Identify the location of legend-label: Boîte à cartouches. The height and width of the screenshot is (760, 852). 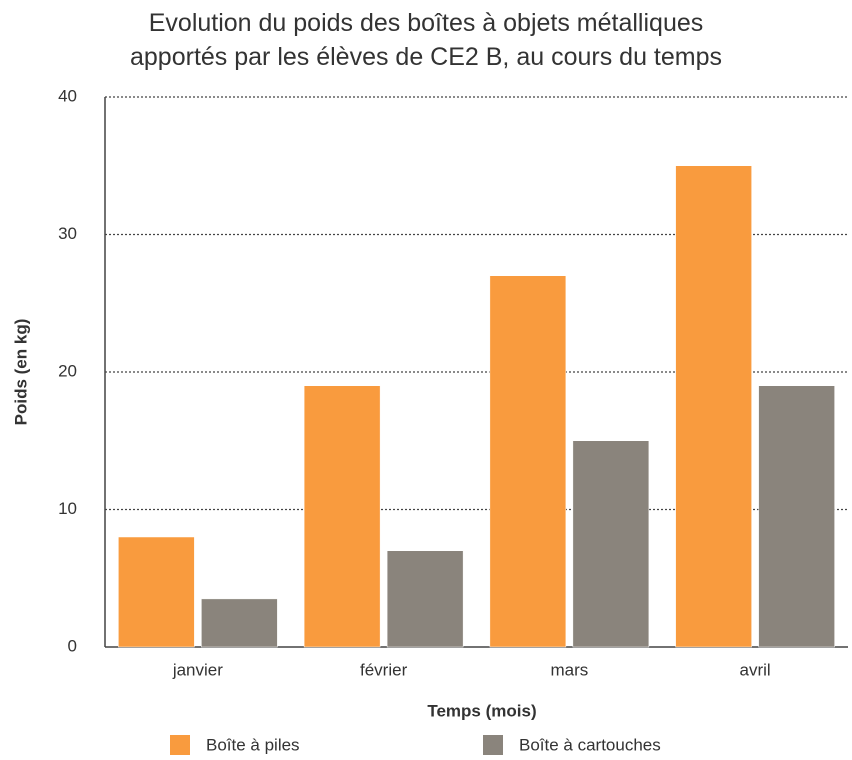
(590, 744).